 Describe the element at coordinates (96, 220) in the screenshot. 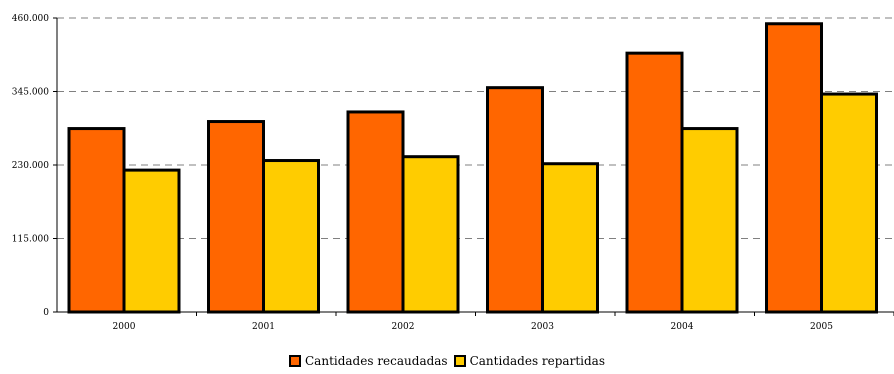

I see `bar-recaudadas-2000` at that location.